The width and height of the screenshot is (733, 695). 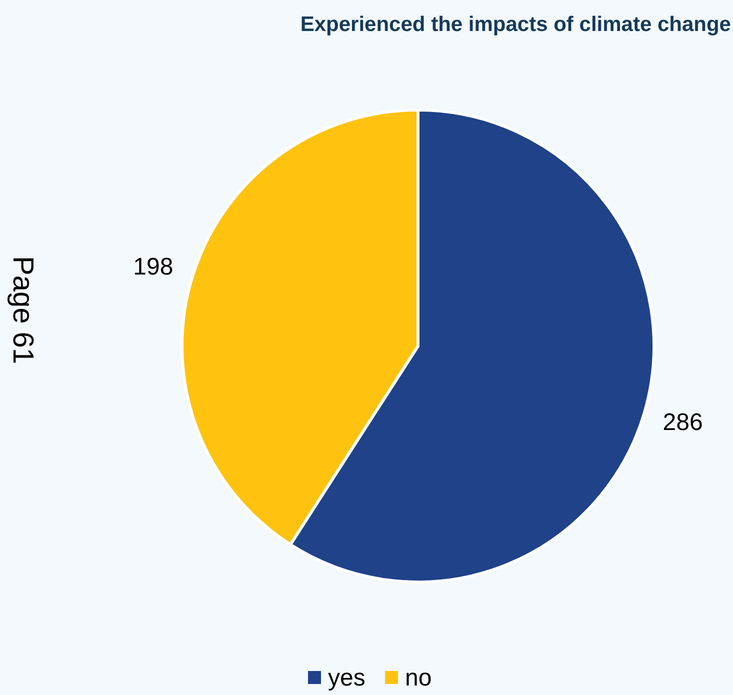 I want to click on data-label: 286, so click(x=682, y=422).